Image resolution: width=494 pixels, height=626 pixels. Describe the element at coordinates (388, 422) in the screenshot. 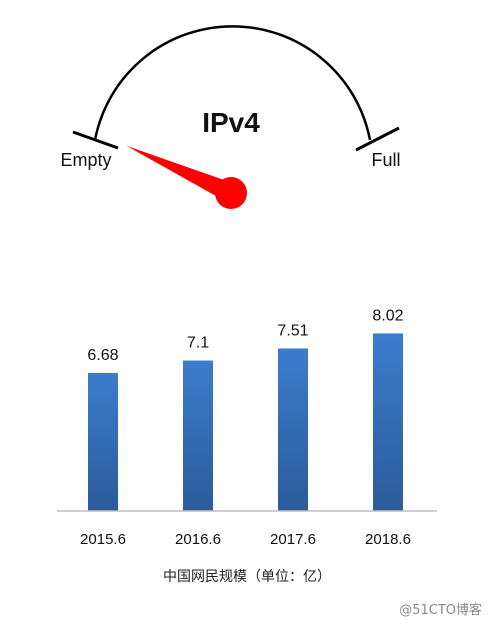

I see `bar-2018.6` at that location.